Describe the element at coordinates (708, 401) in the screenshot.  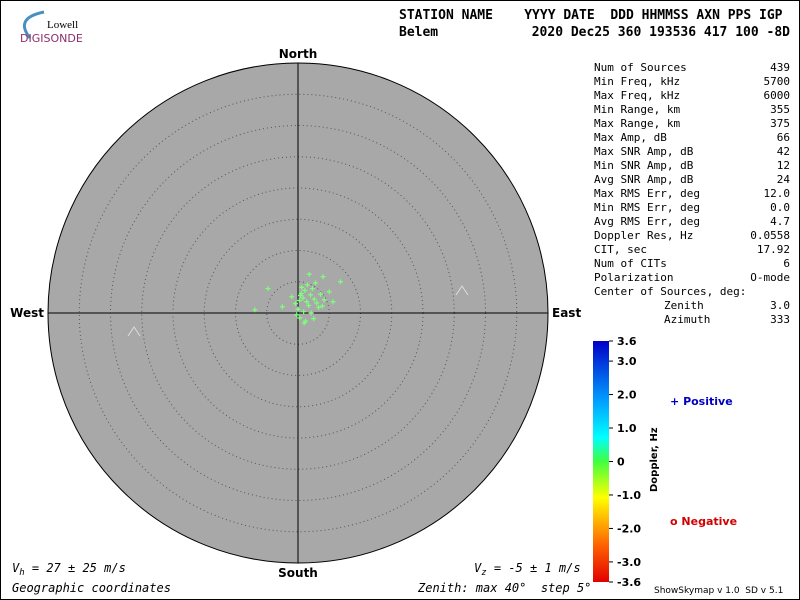
I see `legend-label: Positive` at that location.